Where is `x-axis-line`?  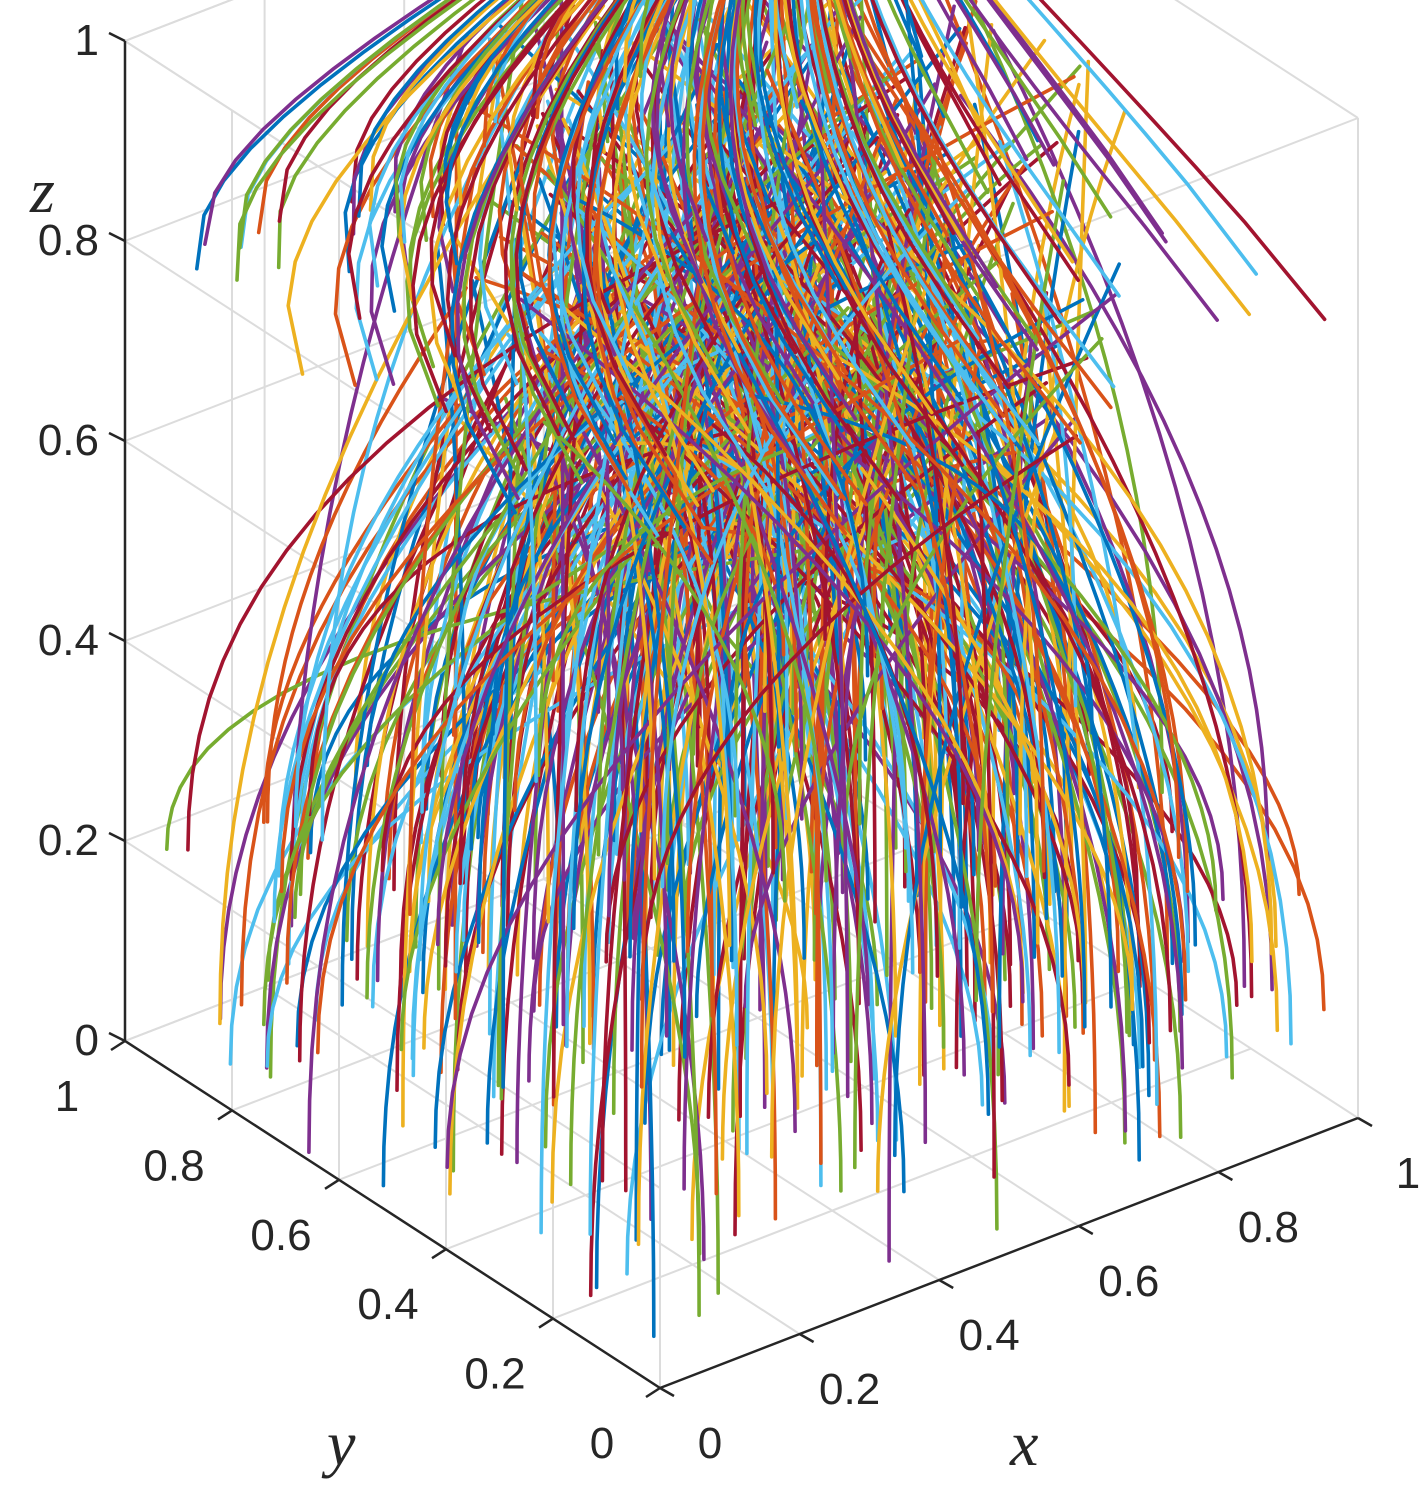 x-axis-line is located at coordinates (1009, 1253).